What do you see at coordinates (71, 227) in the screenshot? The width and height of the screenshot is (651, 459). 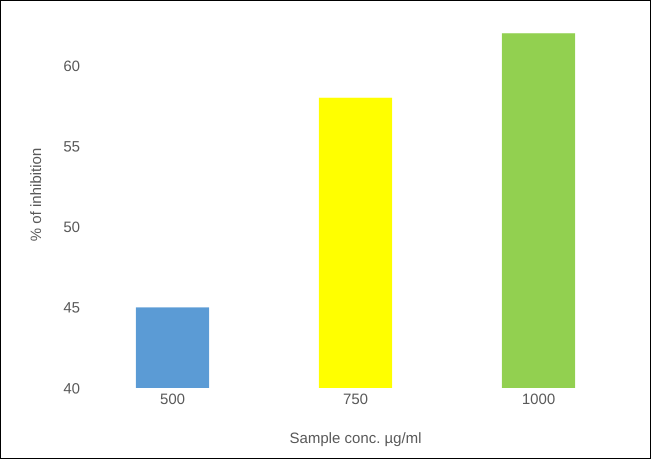 I see `y-tick-label: 50` at bounding box center [71, 227].